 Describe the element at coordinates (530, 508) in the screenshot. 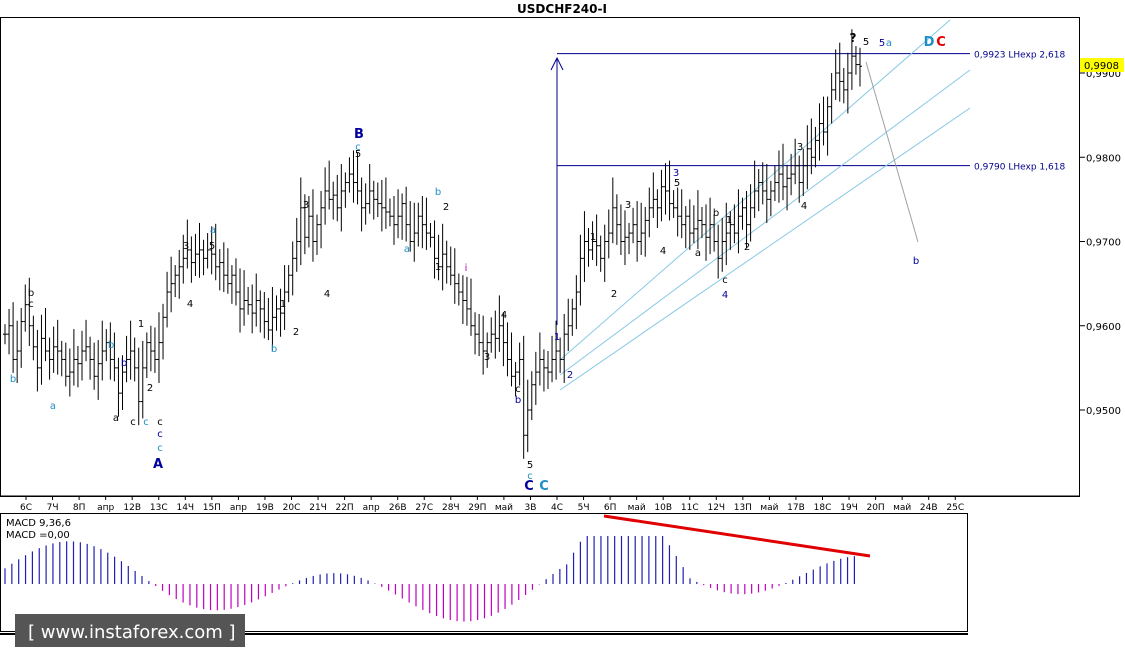

I see `time-tick-label: 3В` at that location.